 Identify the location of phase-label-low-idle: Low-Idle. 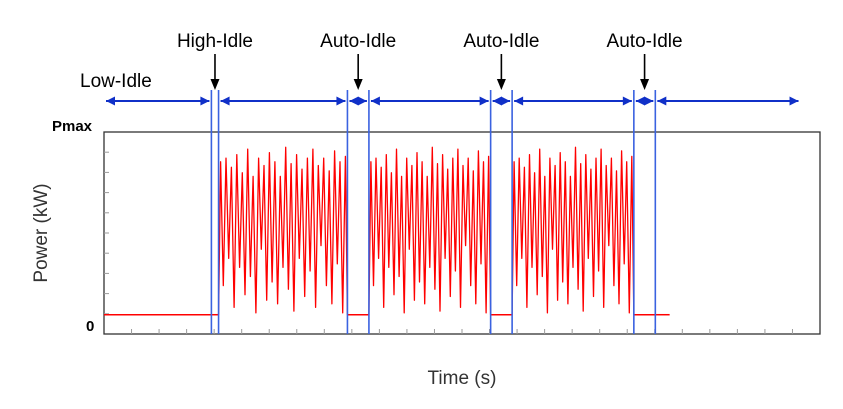
(116, 81).